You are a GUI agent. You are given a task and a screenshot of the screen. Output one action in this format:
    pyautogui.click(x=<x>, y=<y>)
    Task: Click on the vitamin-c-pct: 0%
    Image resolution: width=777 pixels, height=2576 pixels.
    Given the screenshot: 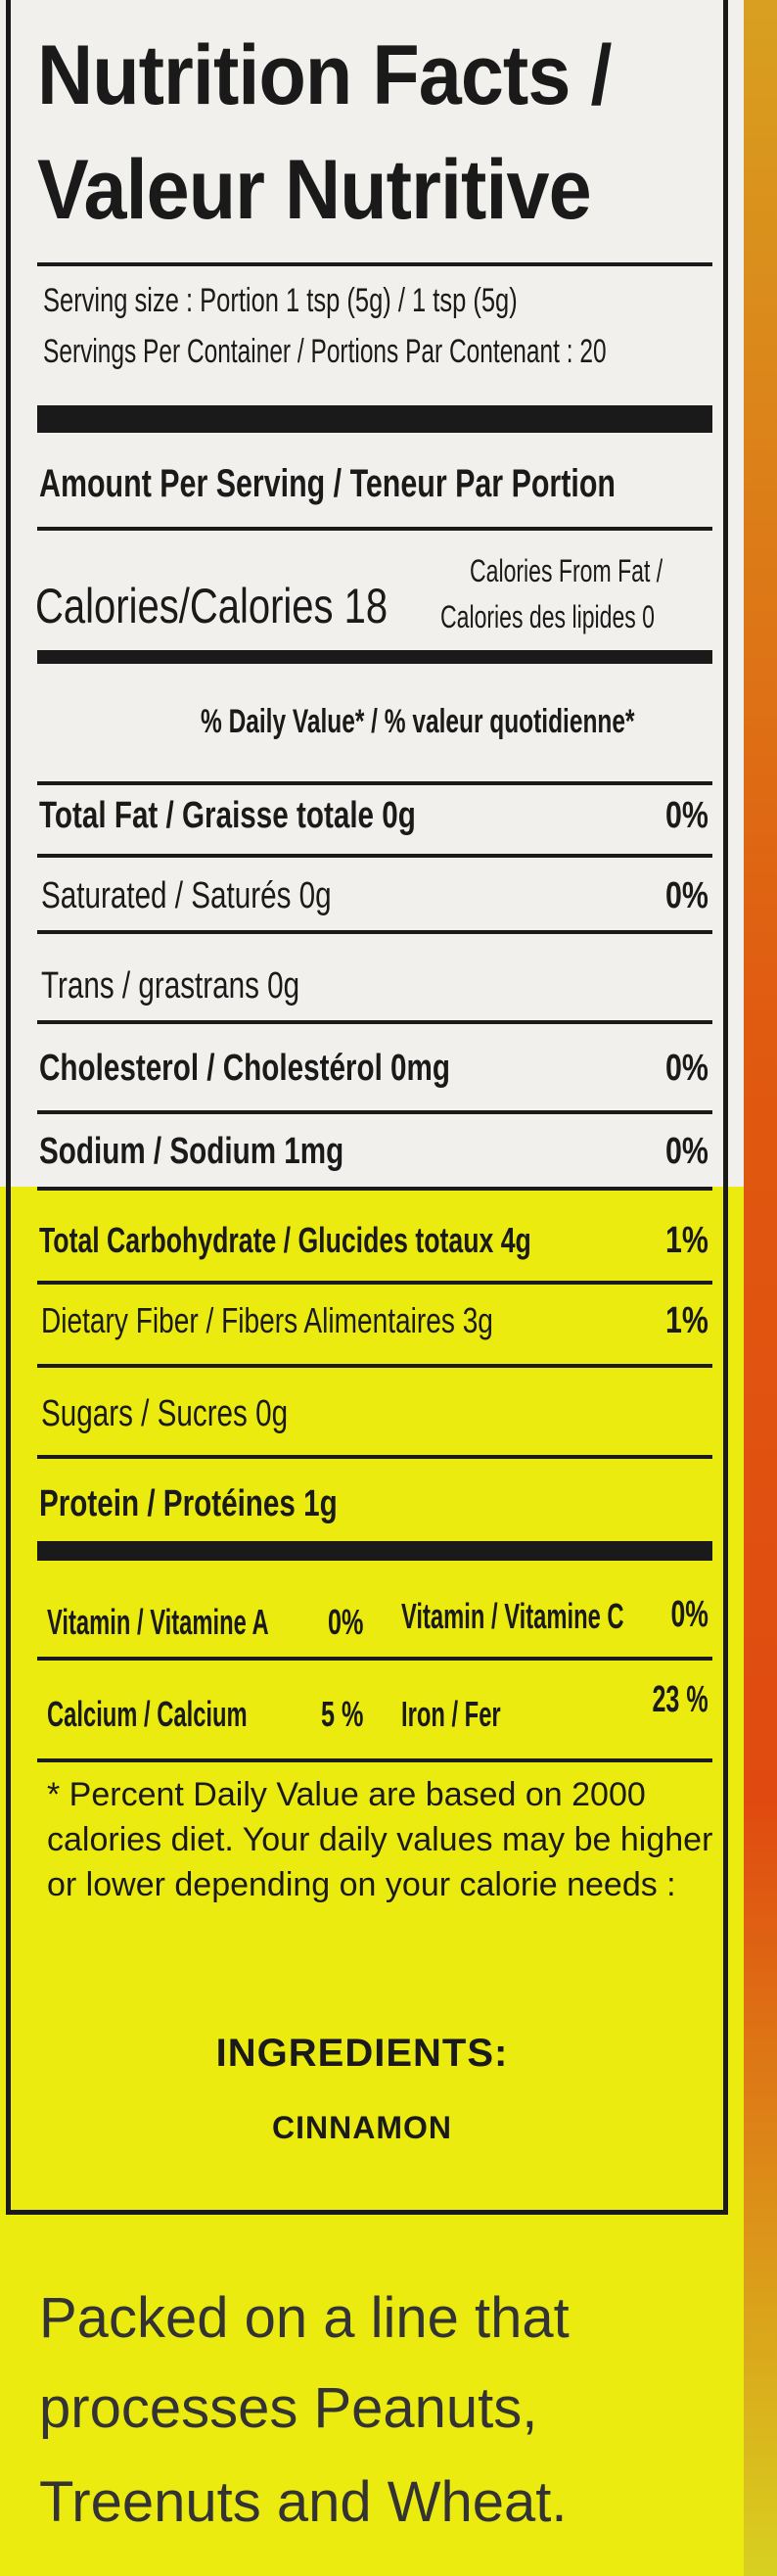 What is the action you would take?
    pyautogui.click(x=689, y=1614)
    